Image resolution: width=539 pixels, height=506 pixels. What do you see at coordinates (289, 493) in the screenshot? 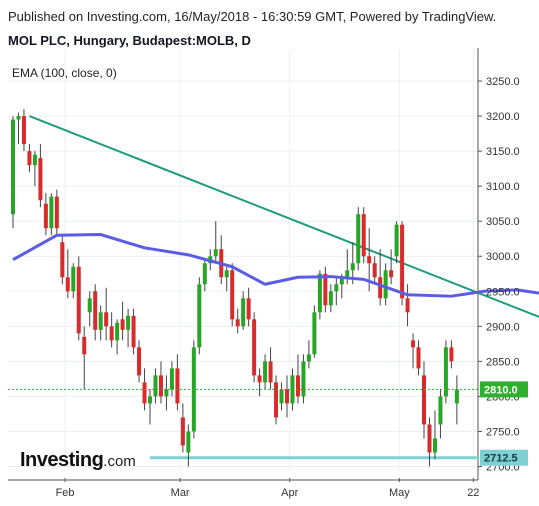
I see `x-tick-label: Apr` at bounding box center [289, 493].